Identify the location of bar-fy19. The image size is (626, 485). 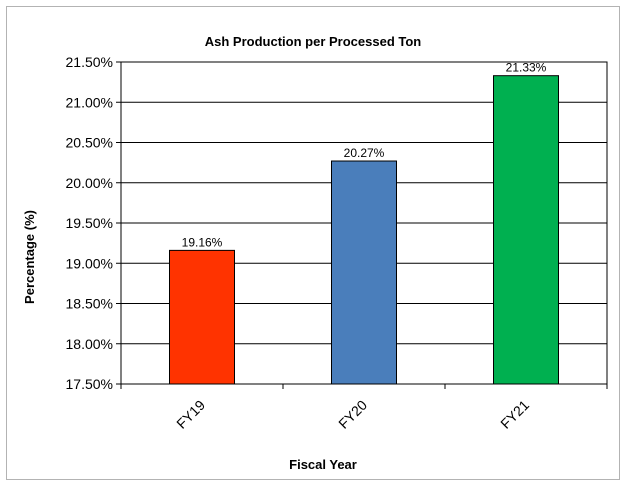
(202, 317).